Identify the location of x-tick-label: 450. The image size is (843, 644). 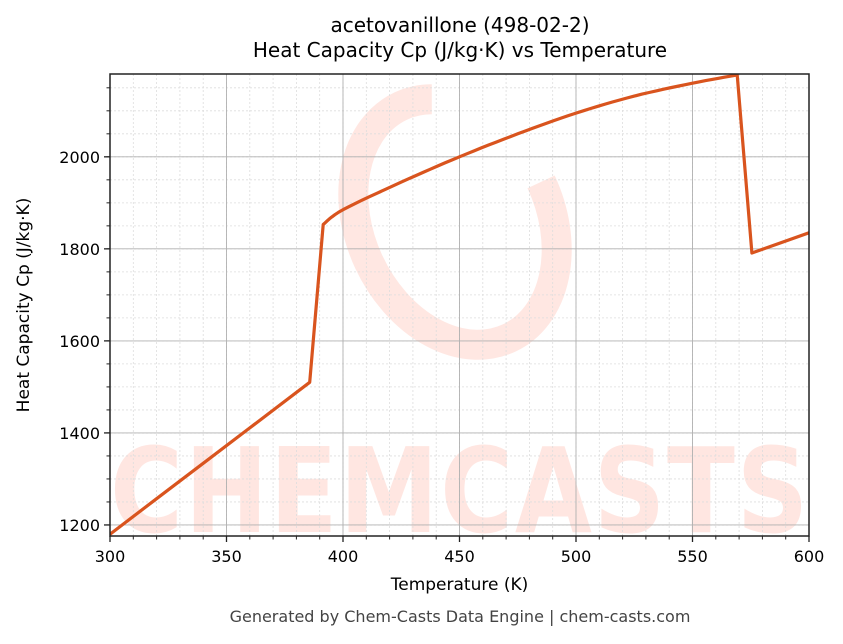
(459, 556).